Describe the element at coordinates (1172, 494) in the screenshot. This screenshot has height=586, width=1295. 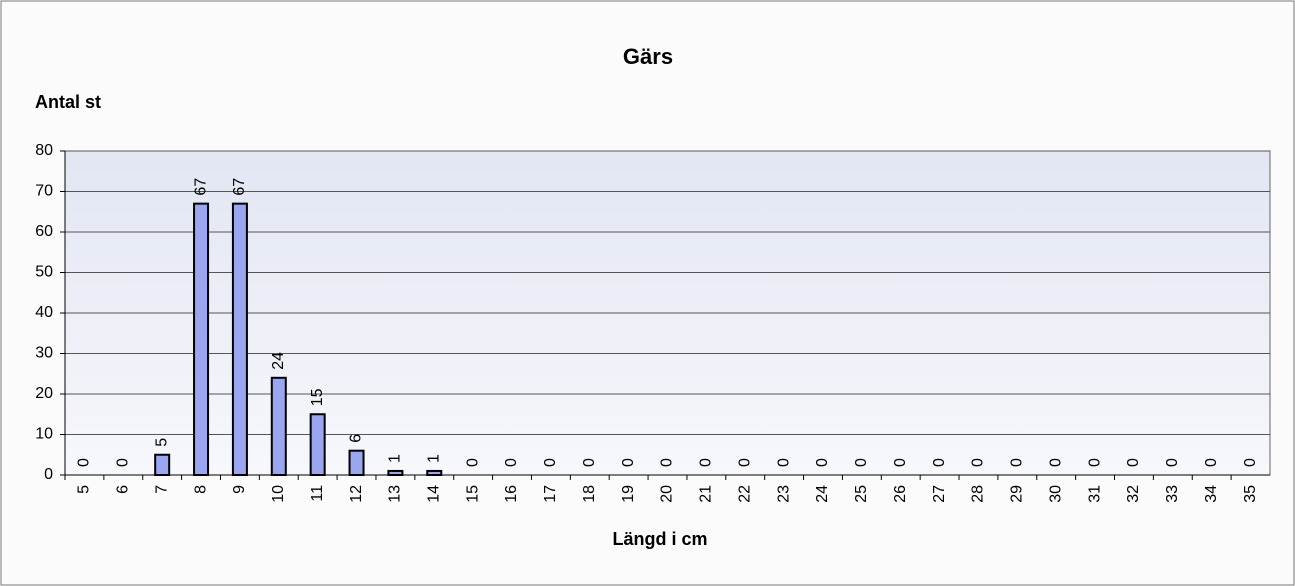
I see `x-tick-label: 33` at that location.